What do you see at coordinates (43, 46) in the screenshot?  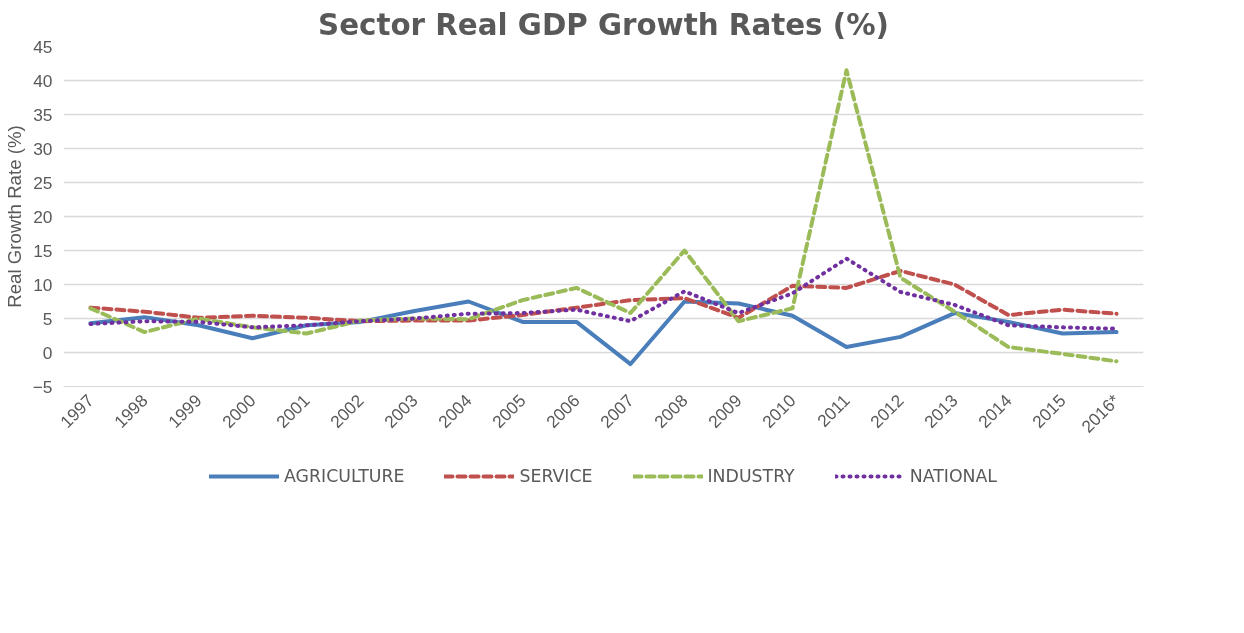 I see `y-tick-label: 45` at bounding box center [43, 46].